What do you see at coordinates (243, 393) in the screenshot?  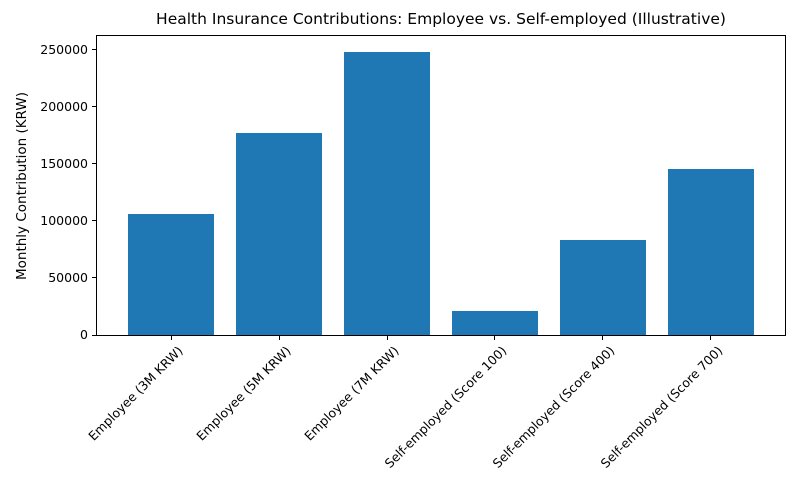 I see `x-axis-tick-label: Employee (5M KRW)` at bounding box center [243, 393].